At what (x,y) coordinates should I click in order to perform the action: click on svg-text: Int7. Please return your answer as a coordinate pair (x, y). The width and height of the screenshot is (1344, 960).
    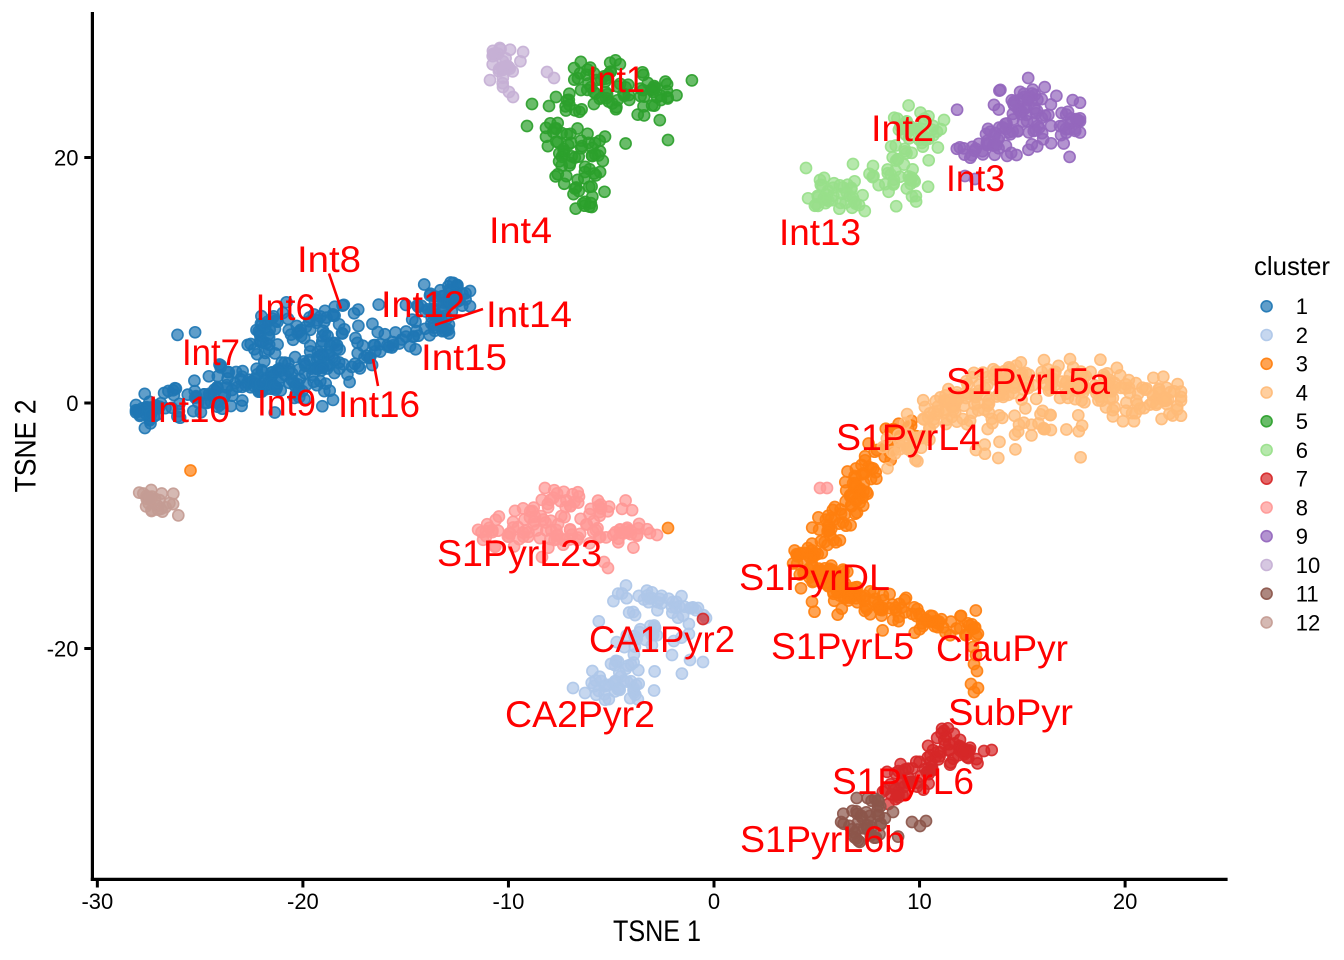
    Looking at the image, I should click on (211, 352).